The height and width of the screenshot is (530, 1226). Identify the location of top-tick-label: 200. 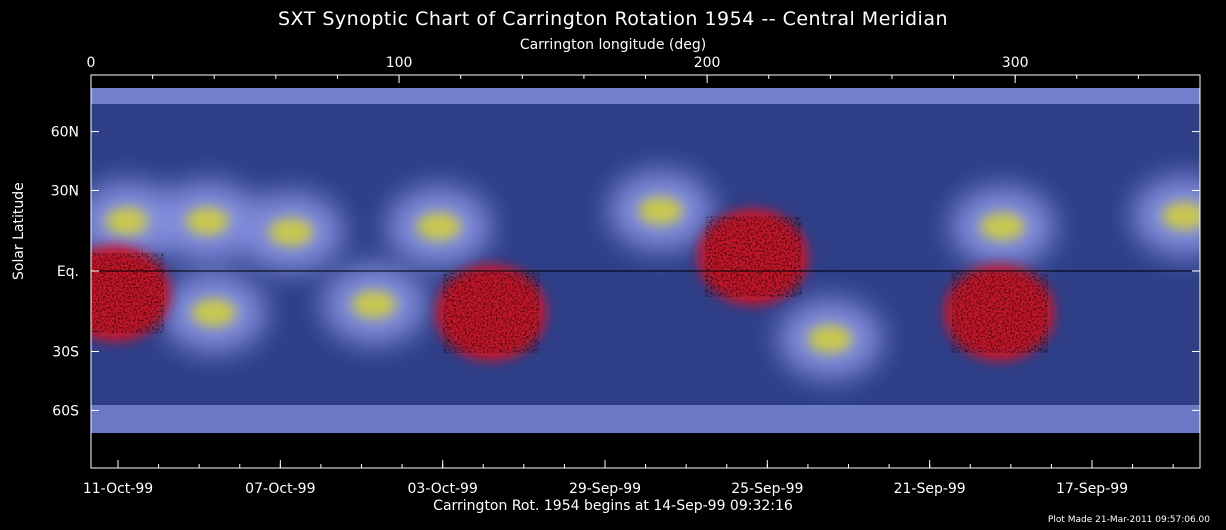
(707, 63).